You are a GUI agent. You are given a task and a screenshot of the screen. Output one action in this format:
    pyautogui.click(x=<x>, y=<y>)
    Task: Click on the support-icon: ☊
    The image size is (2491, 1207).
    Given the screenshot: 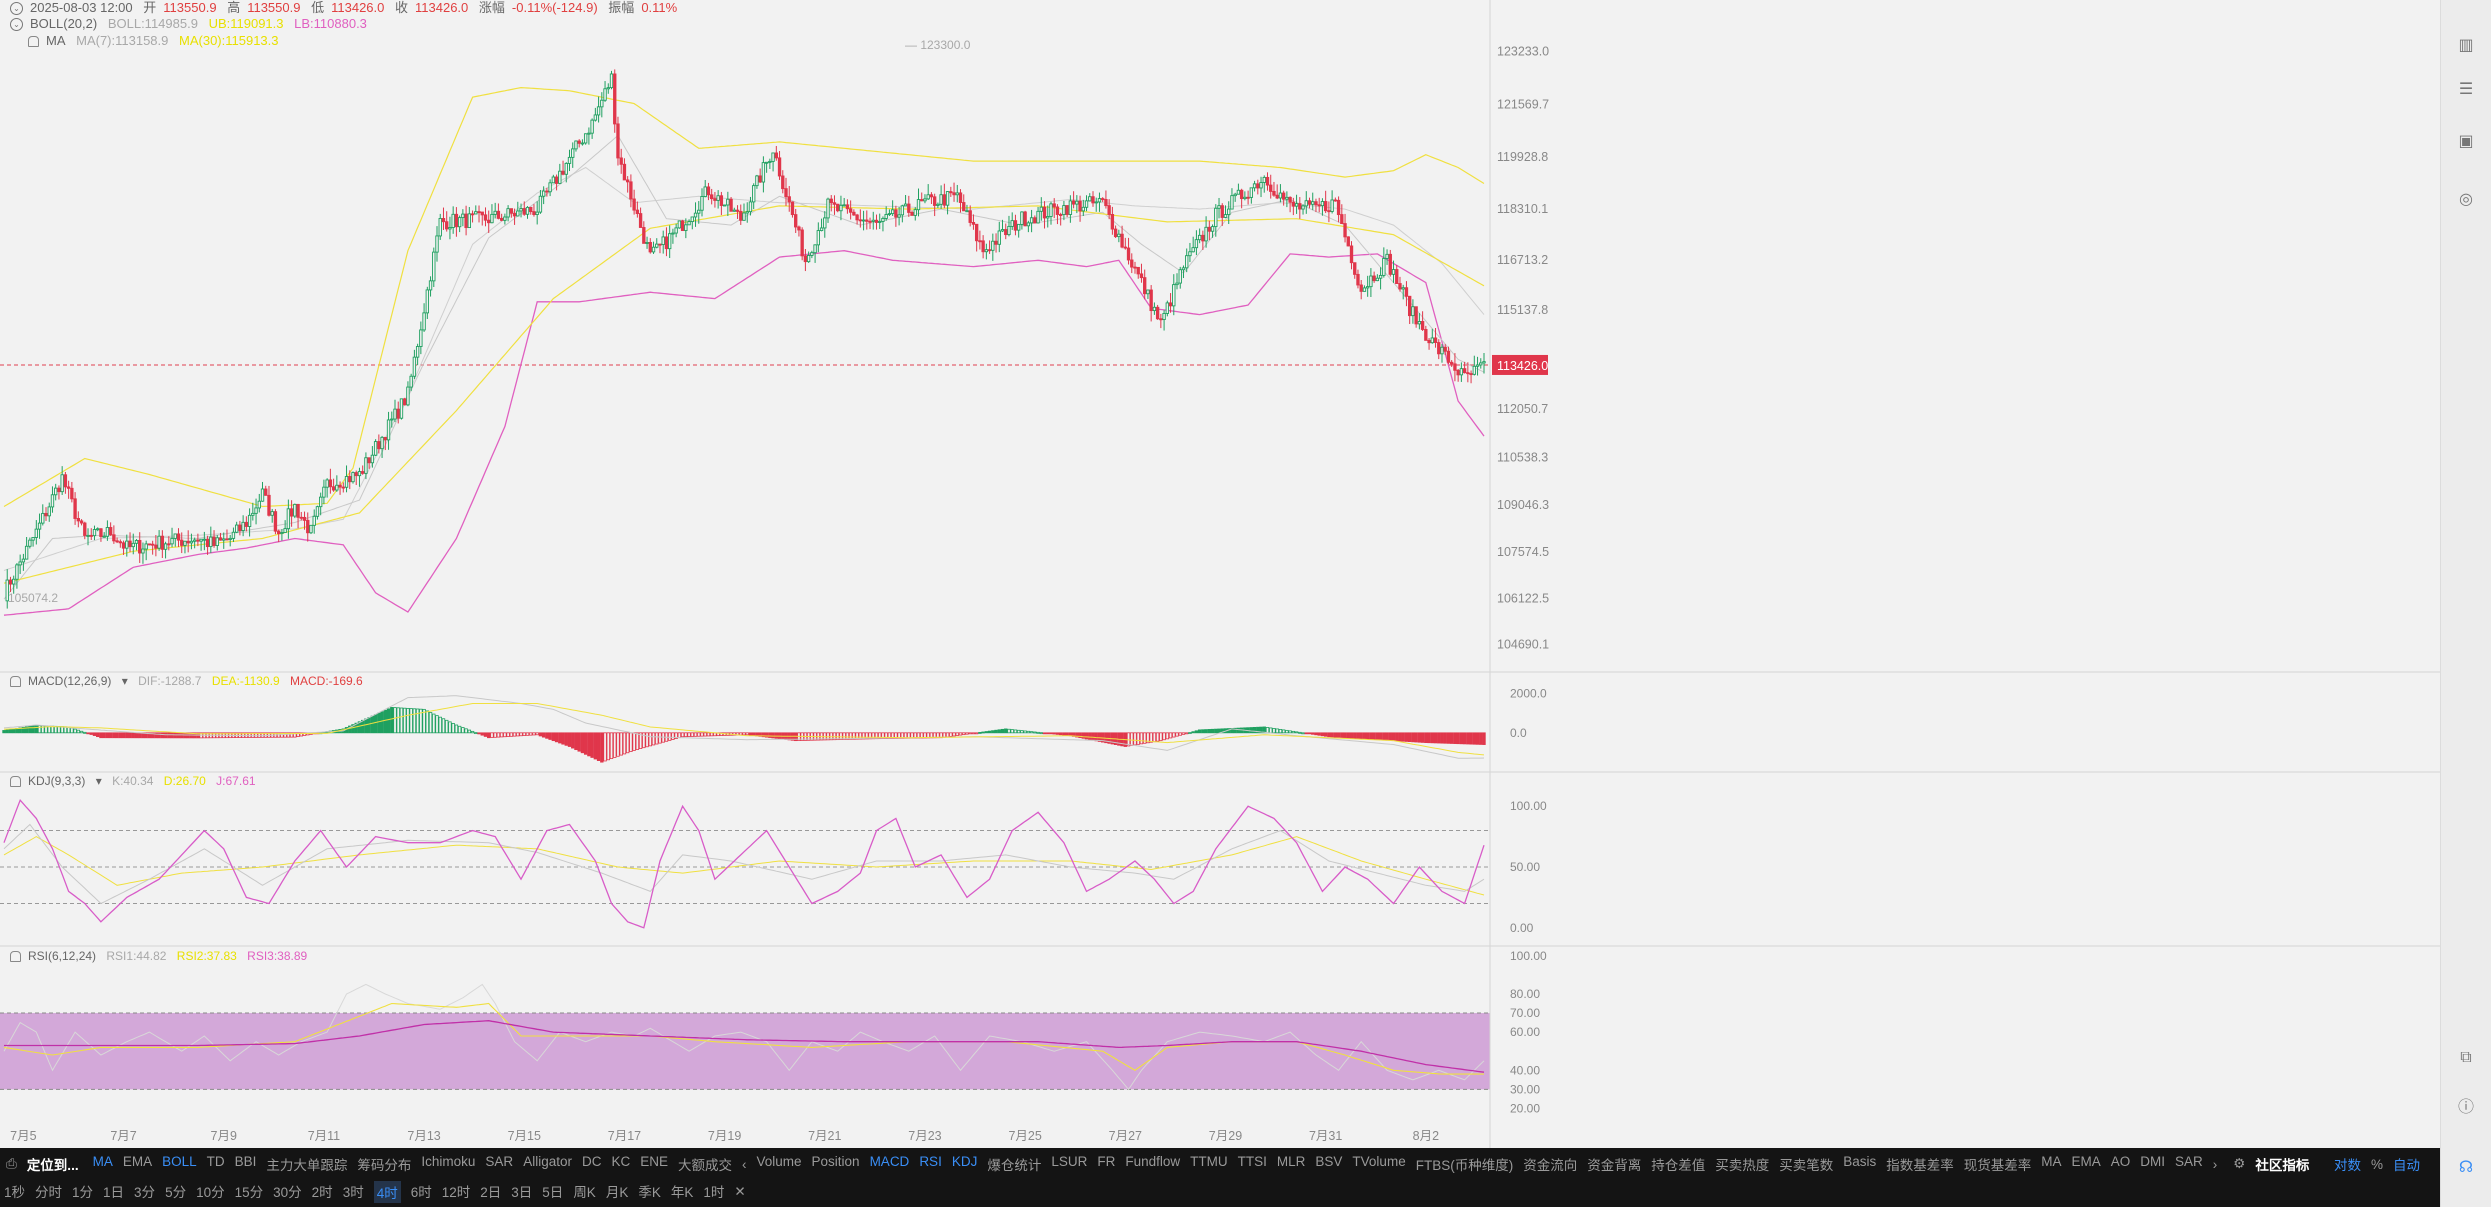 What is the action you would take?
    pyautogui.click(x=2466, y=1167)
    